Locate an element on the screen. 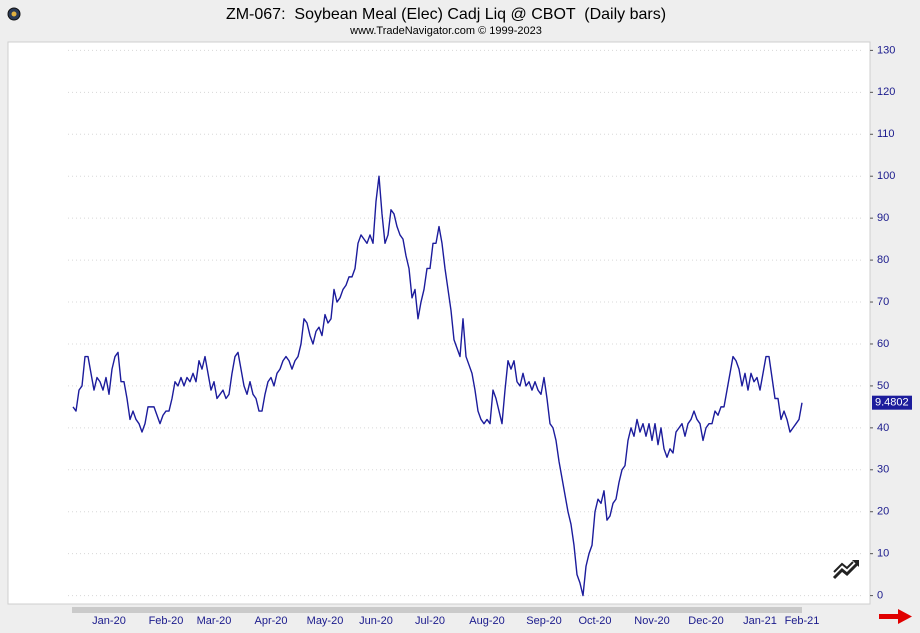  y-tick-label: 60 is located at coordinates (883, 344).